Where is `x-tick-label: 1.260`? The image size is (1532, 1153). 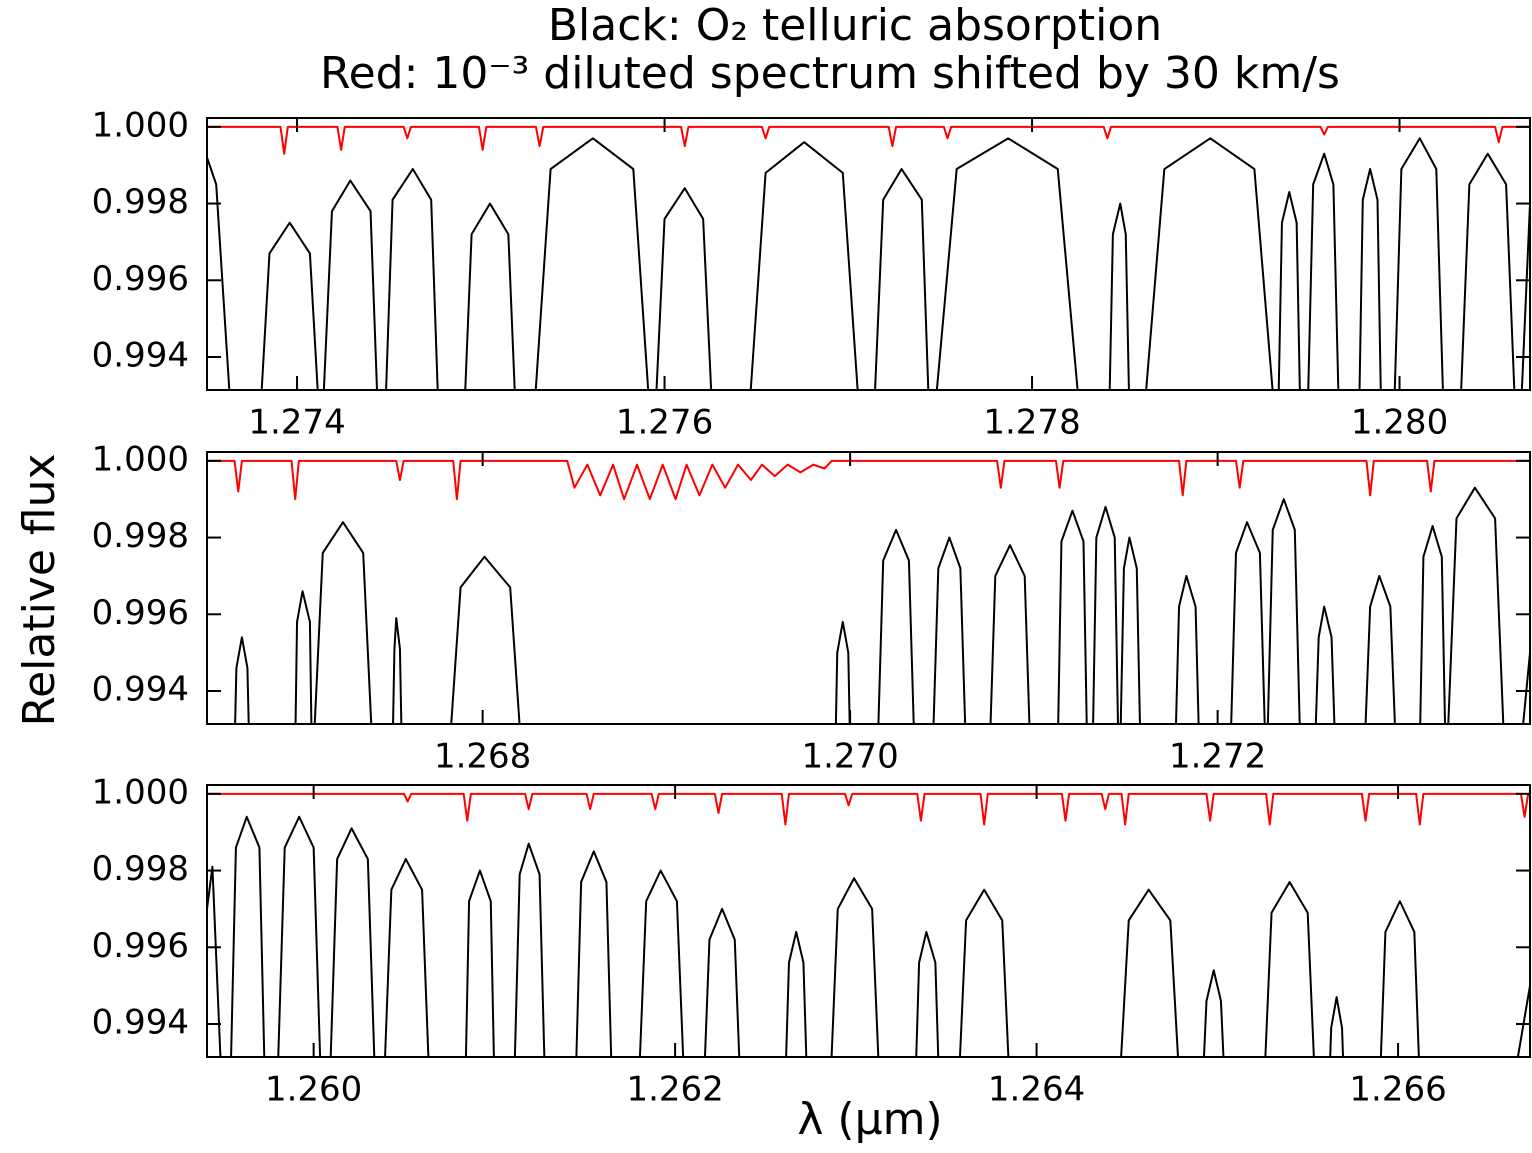 x-tick-label: 1.260 is located at coordinates (313, 1090).